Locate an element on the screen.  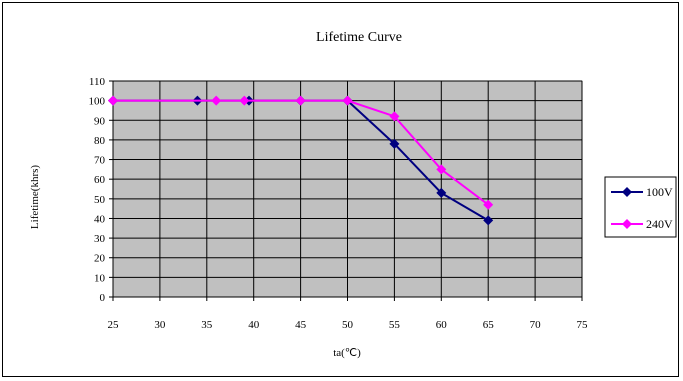
x-tick-label: 65 is located at coordinates (489, 325).